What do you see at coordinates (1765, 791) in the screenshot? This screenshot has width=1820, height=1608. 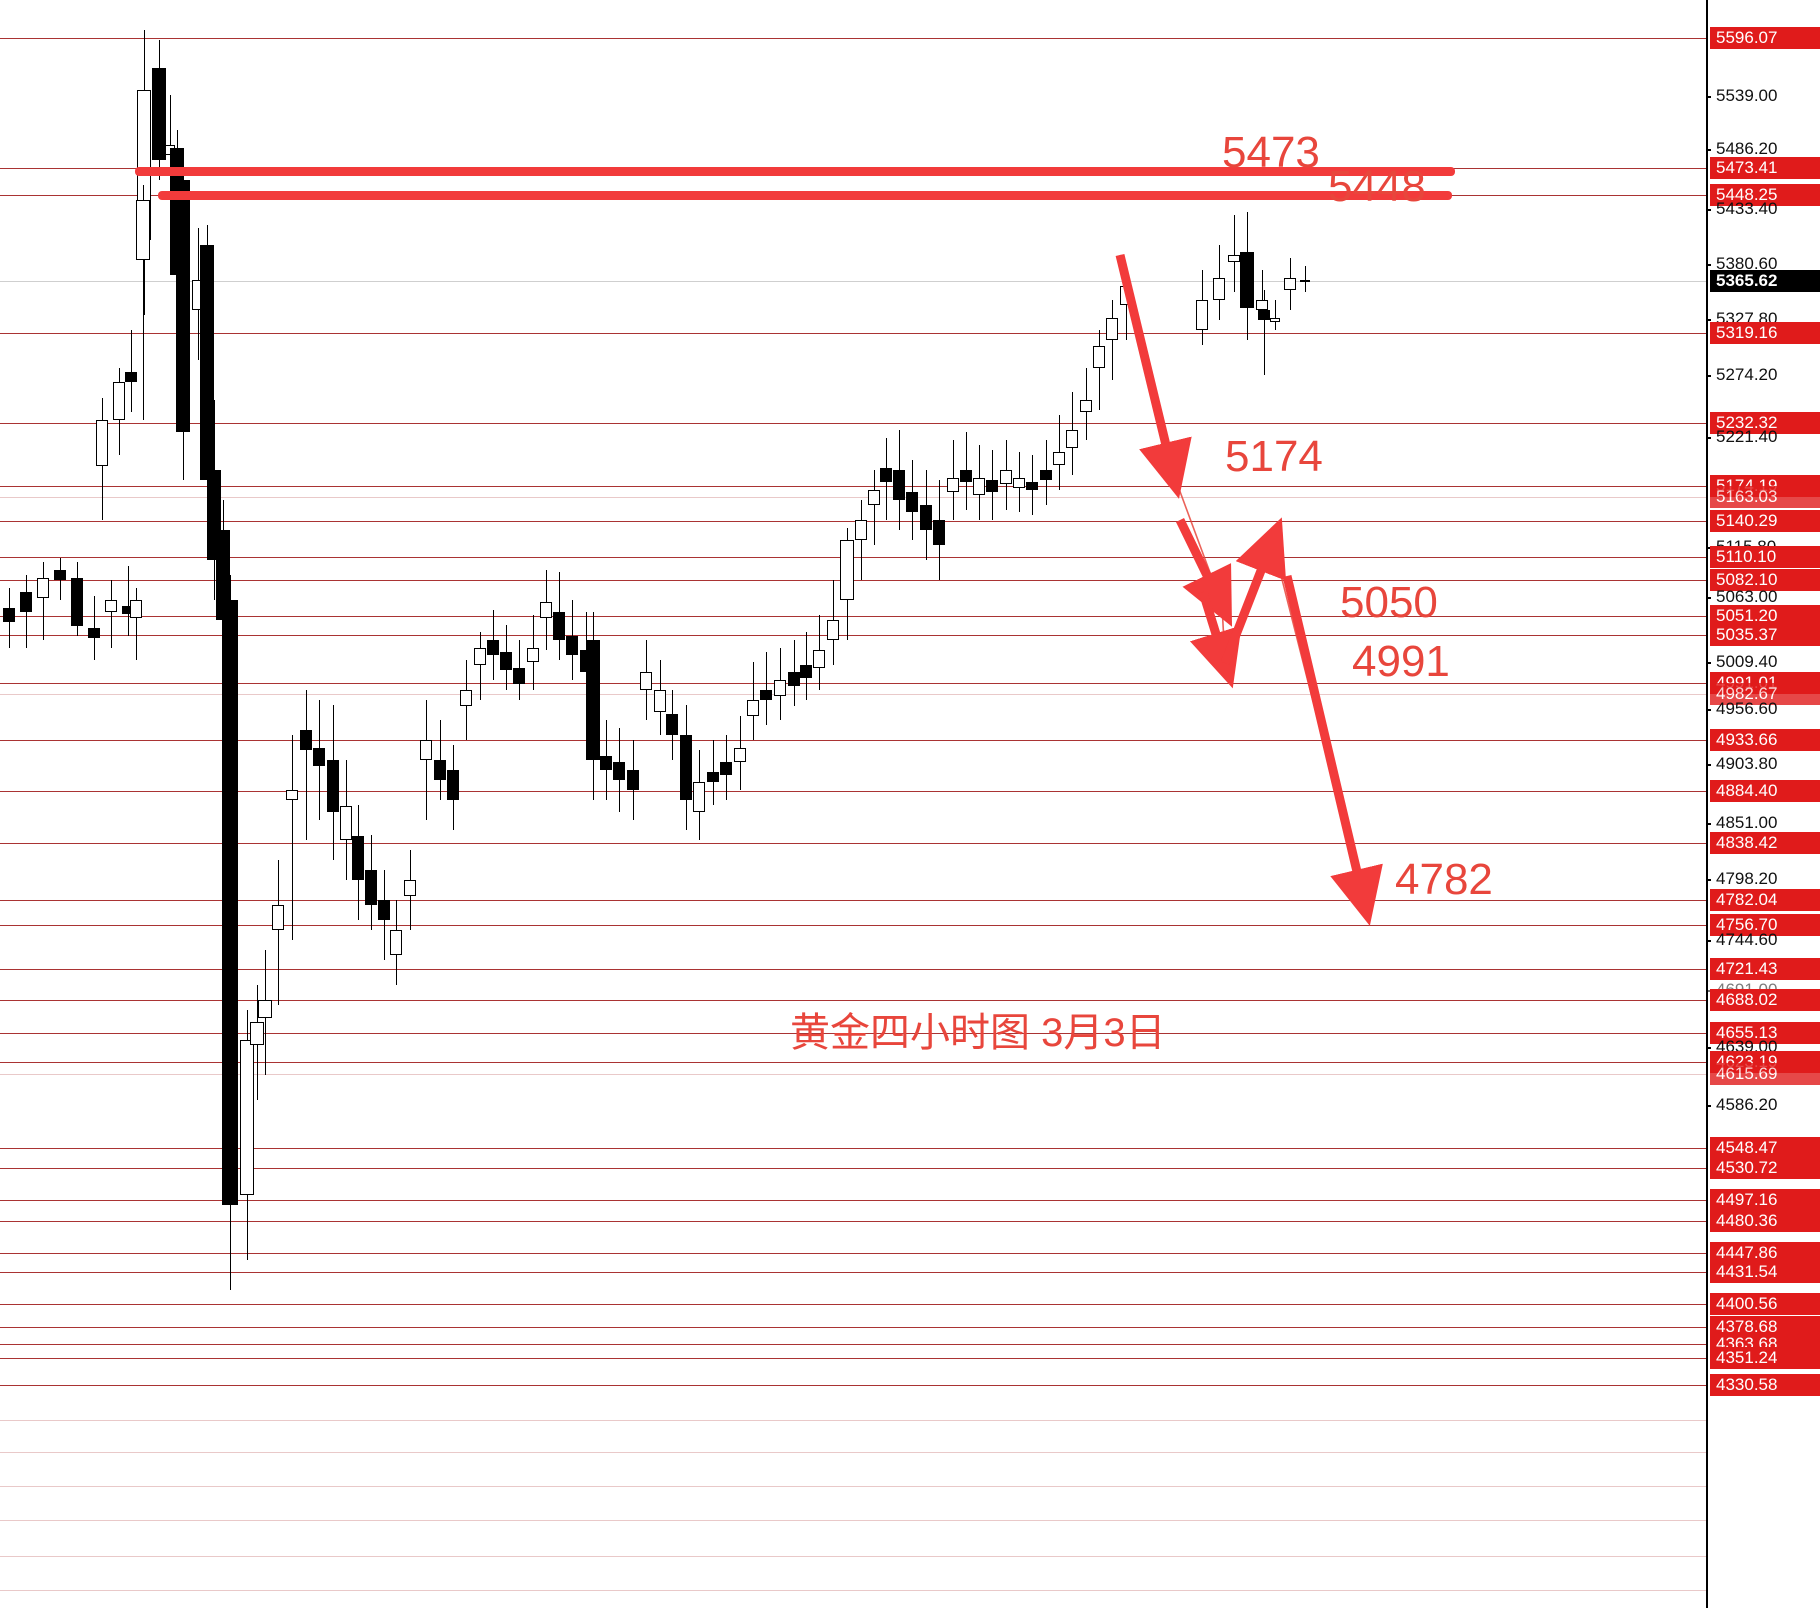 I see `price-level-tag: 4884.40` at bounding box center [1765, 791].